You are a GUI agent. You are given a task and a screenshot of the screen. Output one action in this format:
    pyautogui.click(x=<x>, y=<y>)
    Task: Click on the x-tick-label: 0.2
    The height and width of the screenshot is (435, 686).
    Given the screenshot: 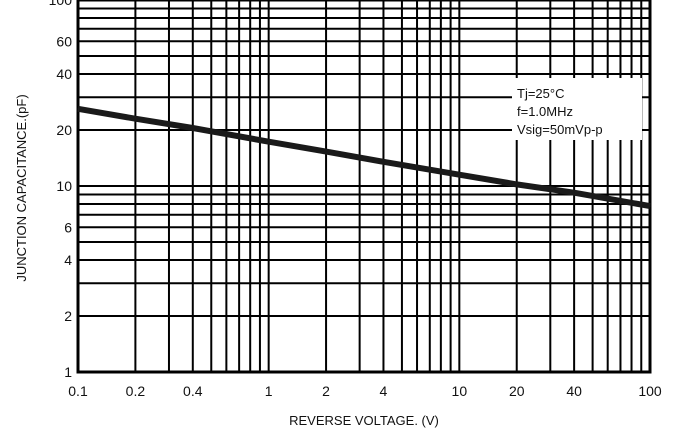 What is the action you would take?
    pyautogui.click(x=136, y=391)
    